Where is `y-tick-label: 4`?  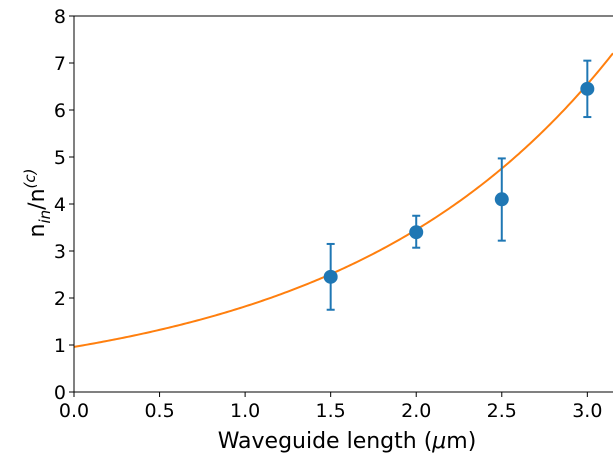 y-tick-label: 4 is located at coordinates (60, 205).